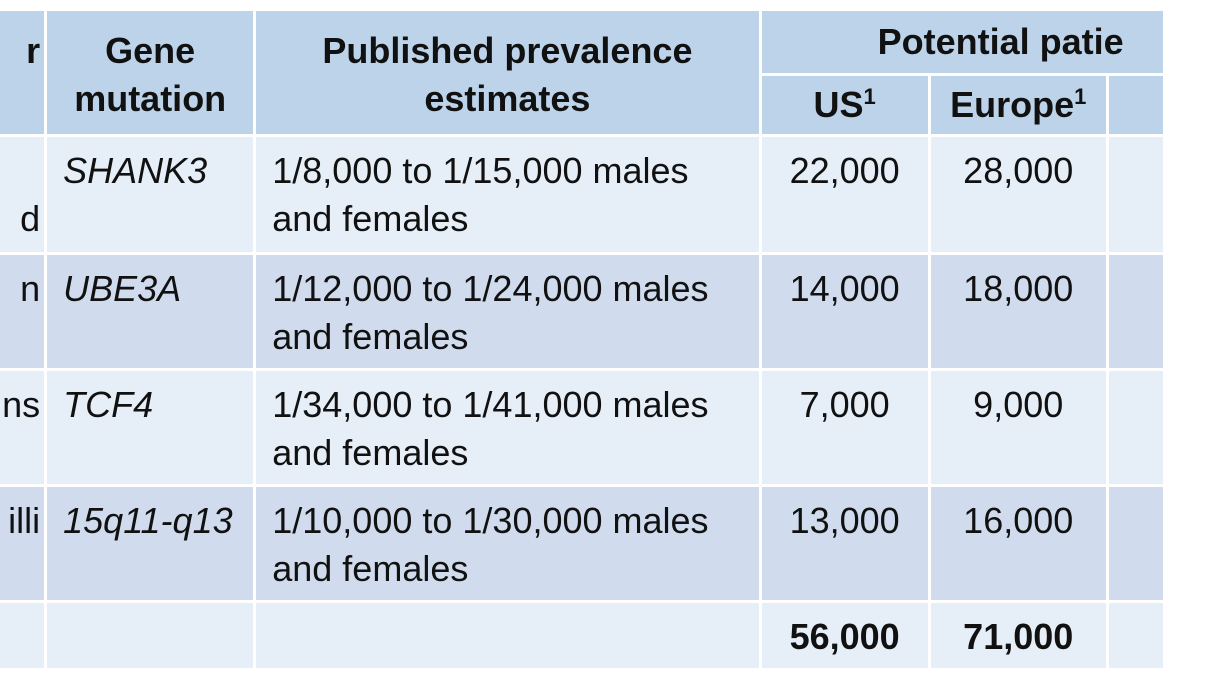  I want to click on europe-cell: 28,000, so click(1018, 194).